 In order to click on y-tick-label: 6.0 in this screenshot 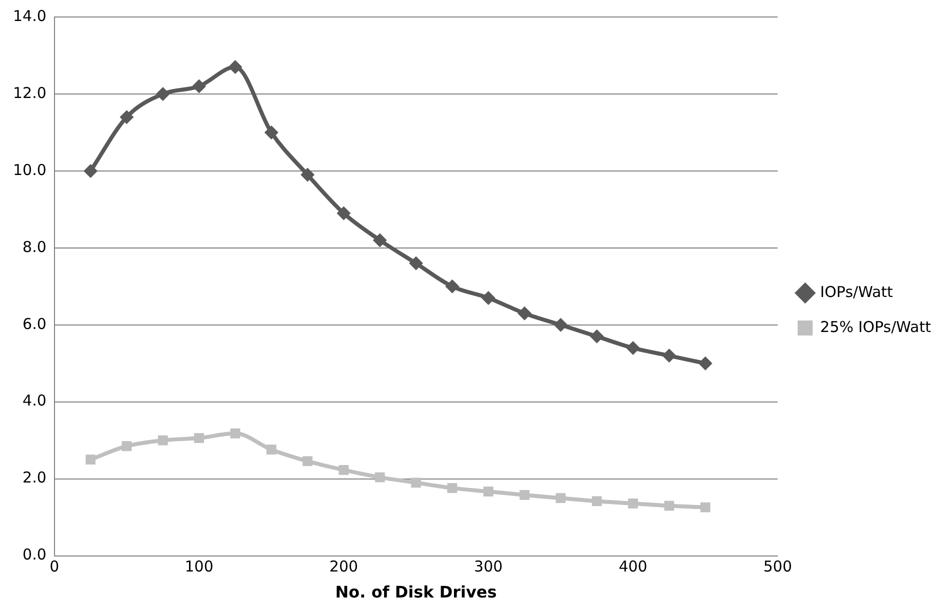, I will do `click(34, 323)`.